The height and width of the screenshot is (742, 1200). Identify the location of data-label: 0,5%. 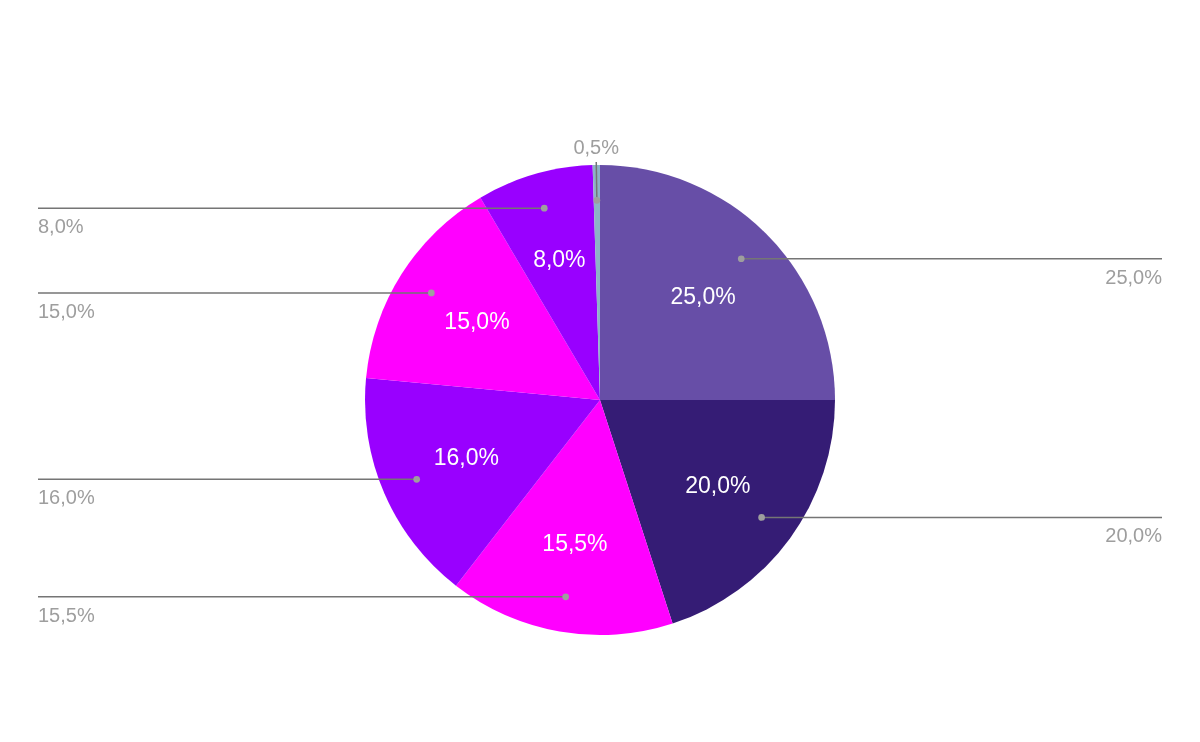
(596, 147).